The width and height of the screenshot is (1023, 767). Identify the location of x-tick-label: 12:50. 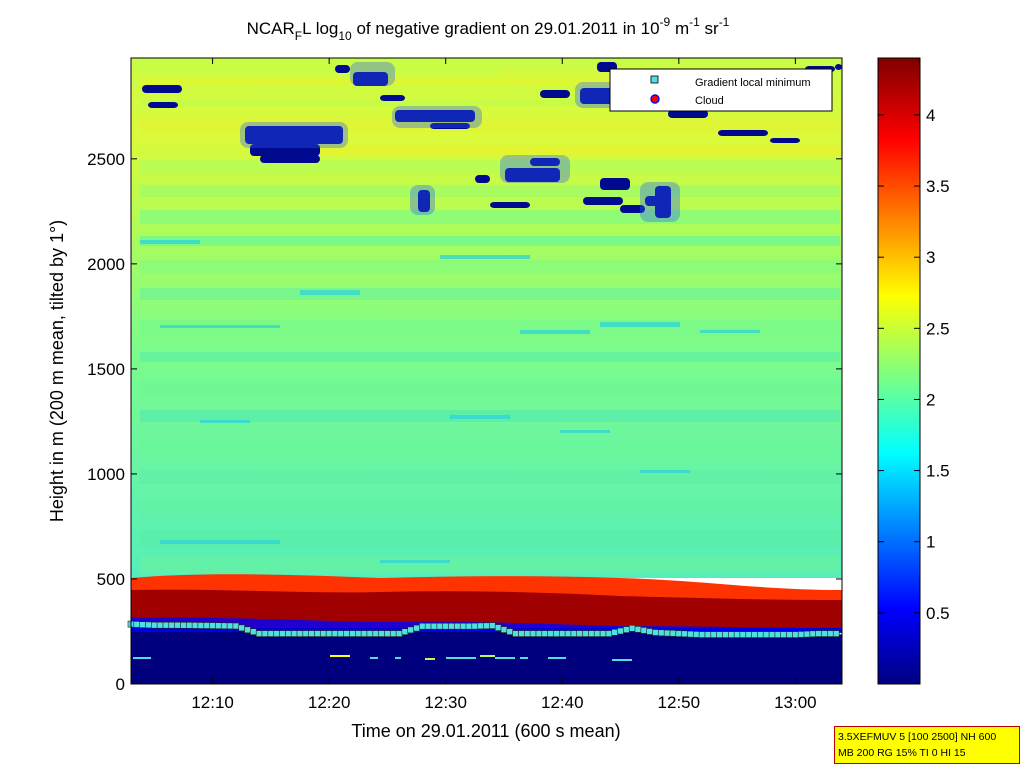
(679, 702).